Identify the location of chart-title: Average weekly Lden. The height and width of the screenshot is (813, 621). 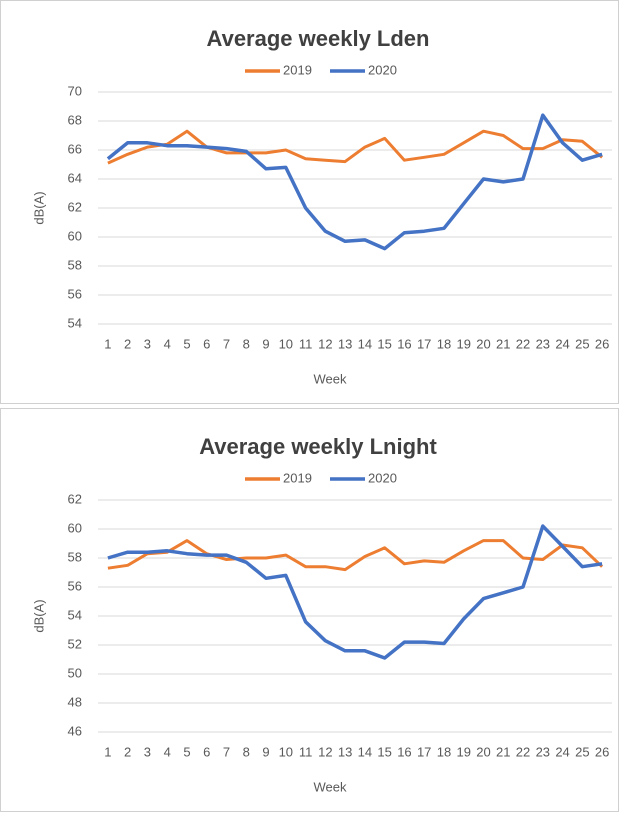
(318, 38).